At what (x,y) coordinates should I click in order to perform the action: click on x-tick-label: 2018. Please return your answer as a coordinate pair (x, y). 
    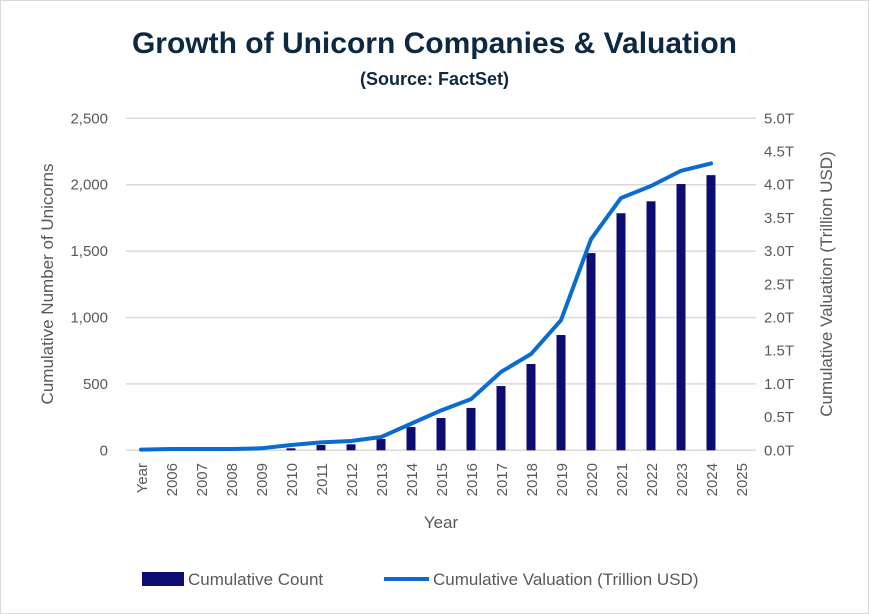
    Looking at the image, I should click on (532, 479).